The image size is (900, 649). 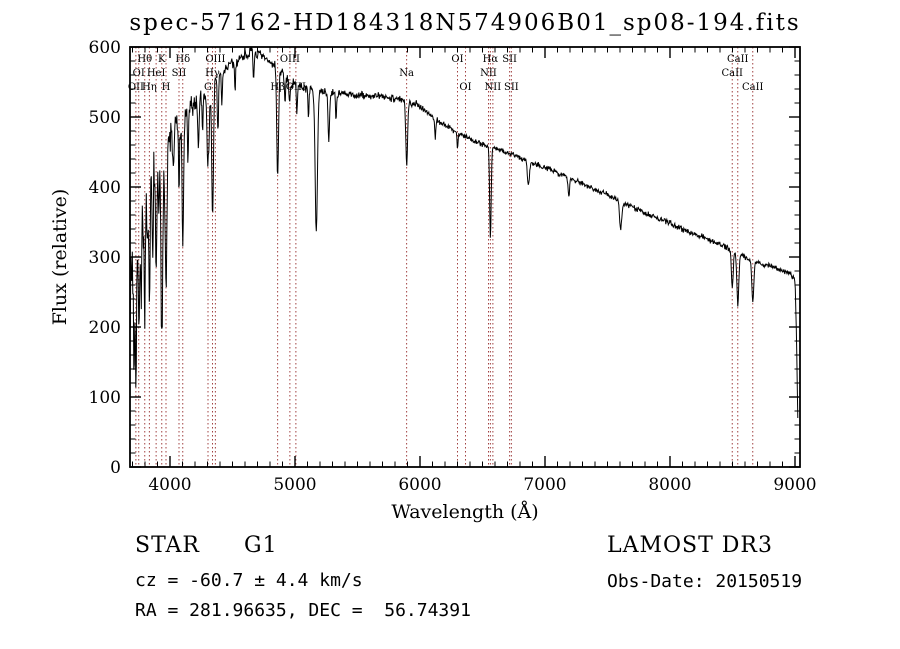 I want to click on y-tick-label: 300, so click(x=105, y=258).